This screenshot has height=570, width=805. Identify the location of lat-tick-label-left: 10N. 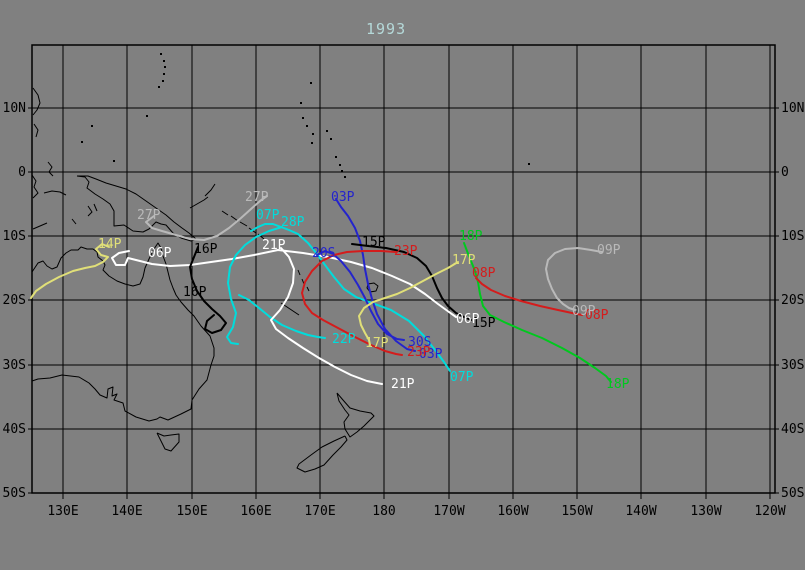
(14, 108).